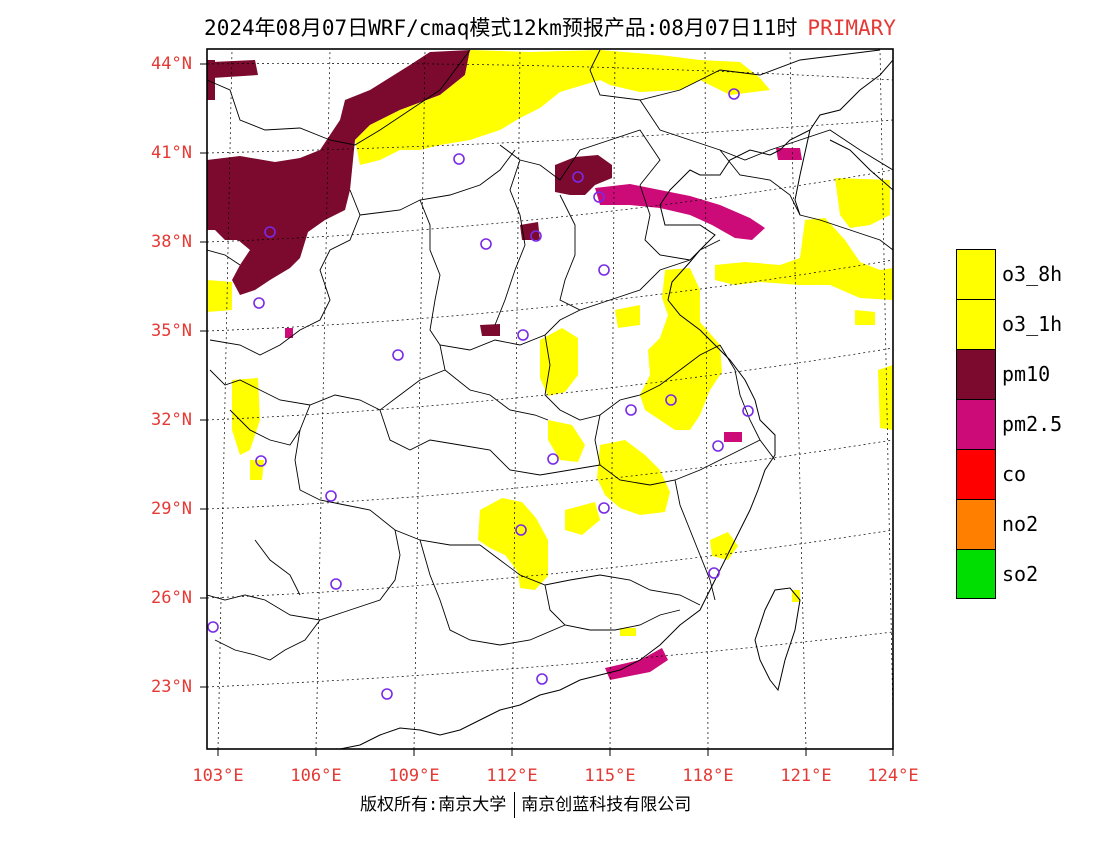  Describe the element at coordinates (806, 776) in the screenshot. I see `lon-label-121e: 121°E` at that location.